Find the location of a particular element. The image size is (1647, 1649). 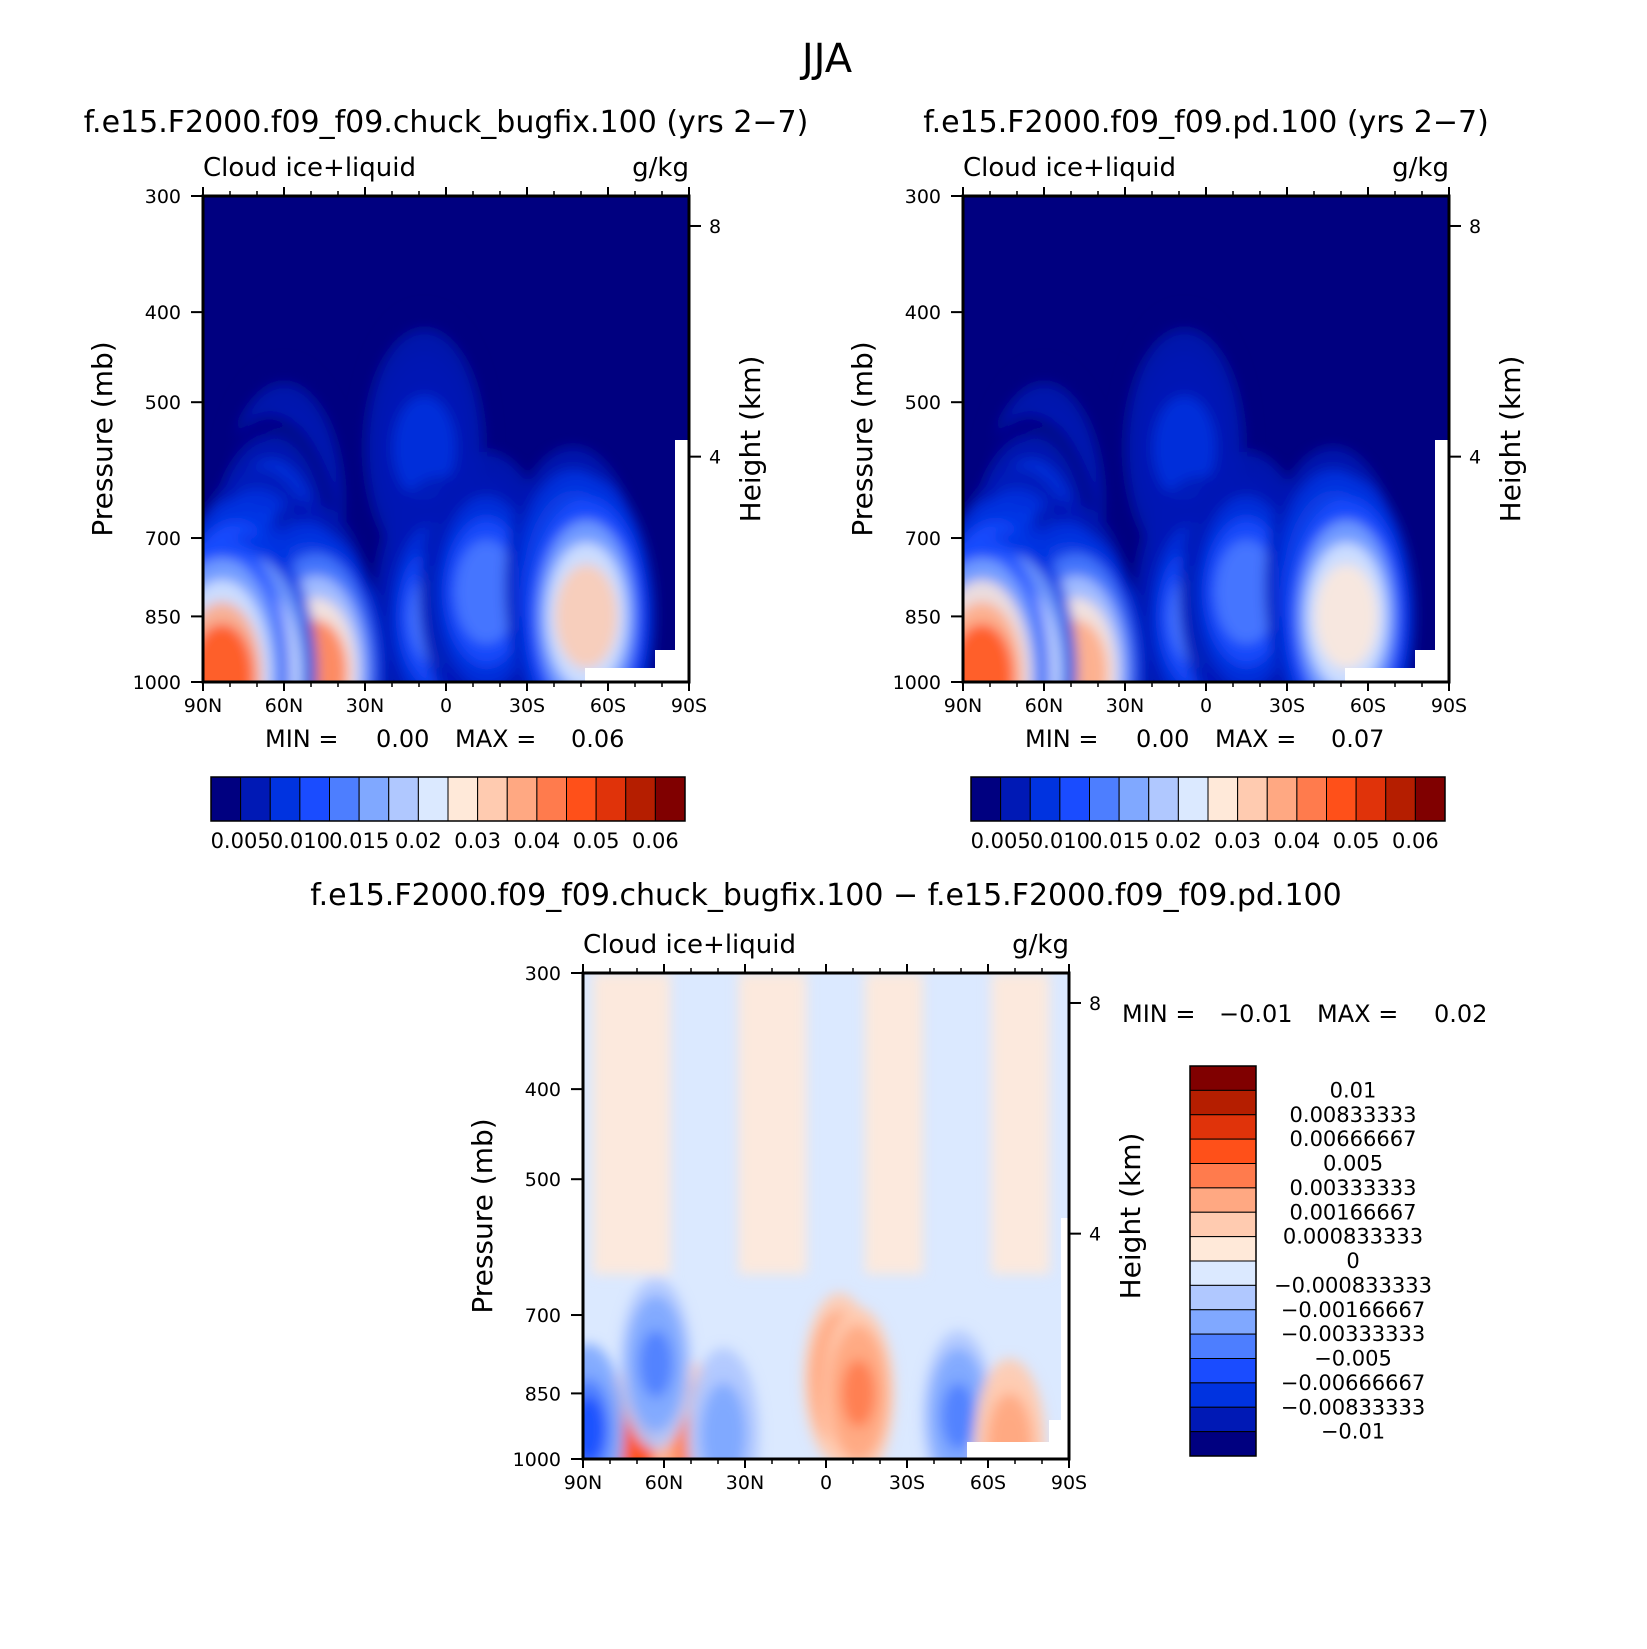

panel-a-colorbar-label: 0.05 is located at coordinates (596, 841).